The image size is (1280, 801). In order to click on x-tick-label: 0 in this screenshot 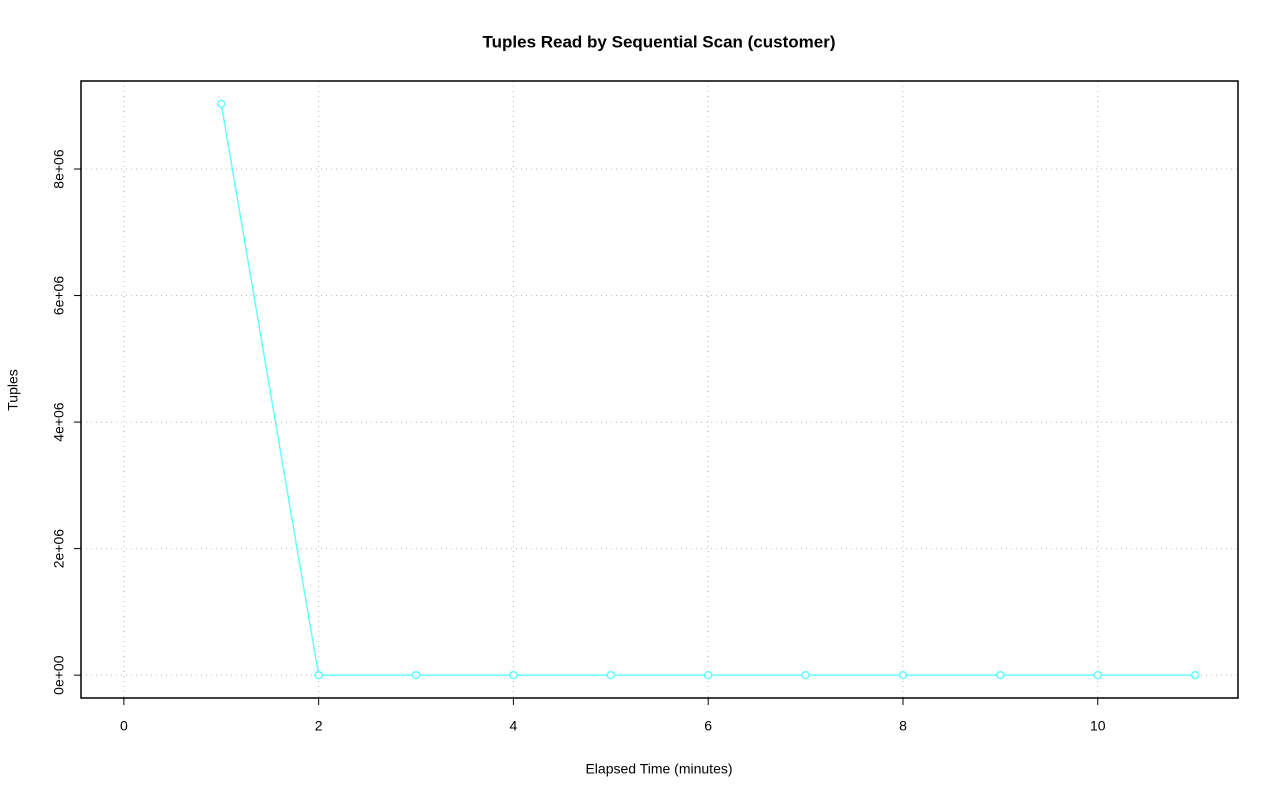, I will do `click(124, 726)`.